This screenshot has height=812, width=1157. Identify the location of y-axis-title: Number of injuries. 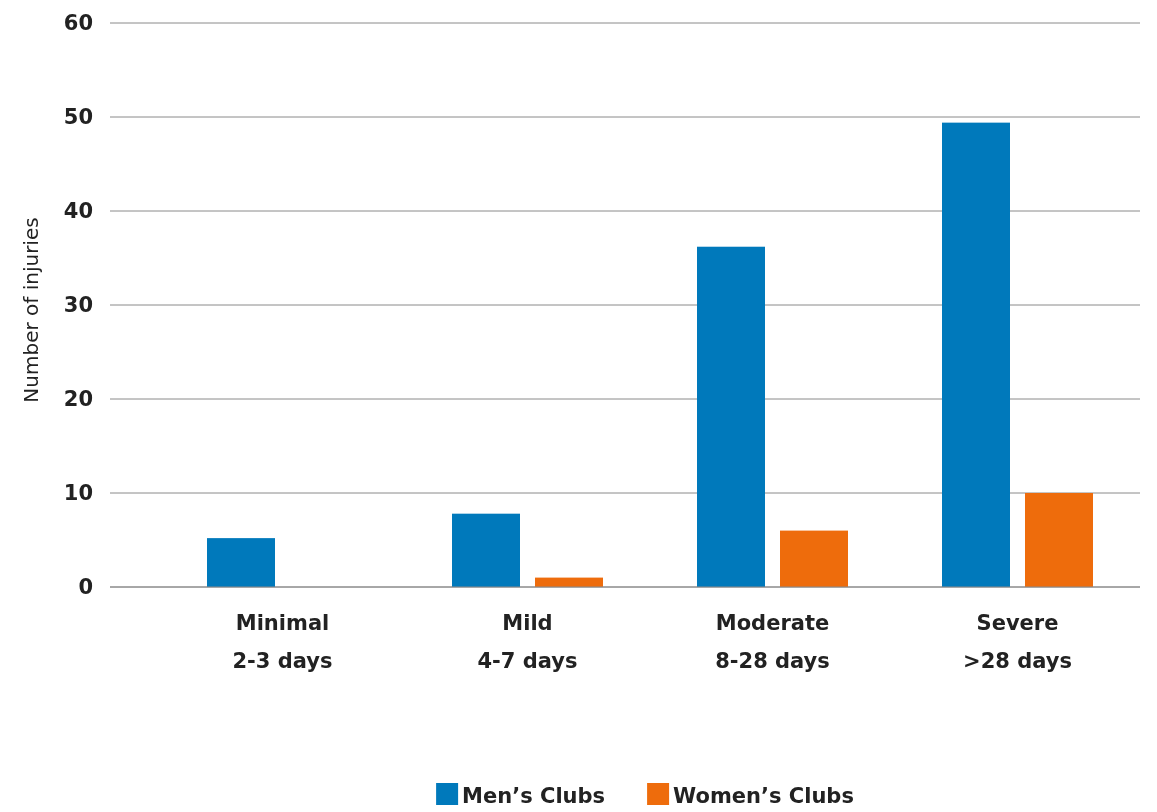
(31, 310).